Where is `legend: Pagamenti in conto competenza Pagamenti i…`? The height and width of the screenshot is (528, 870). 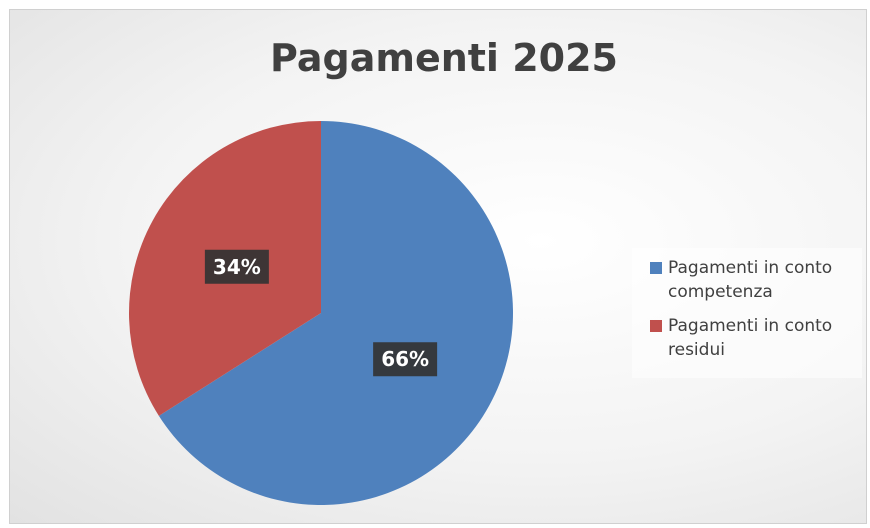
legend: Pagamenti in conto competenza Pagamenti i… is located at coordinates (747, 313).